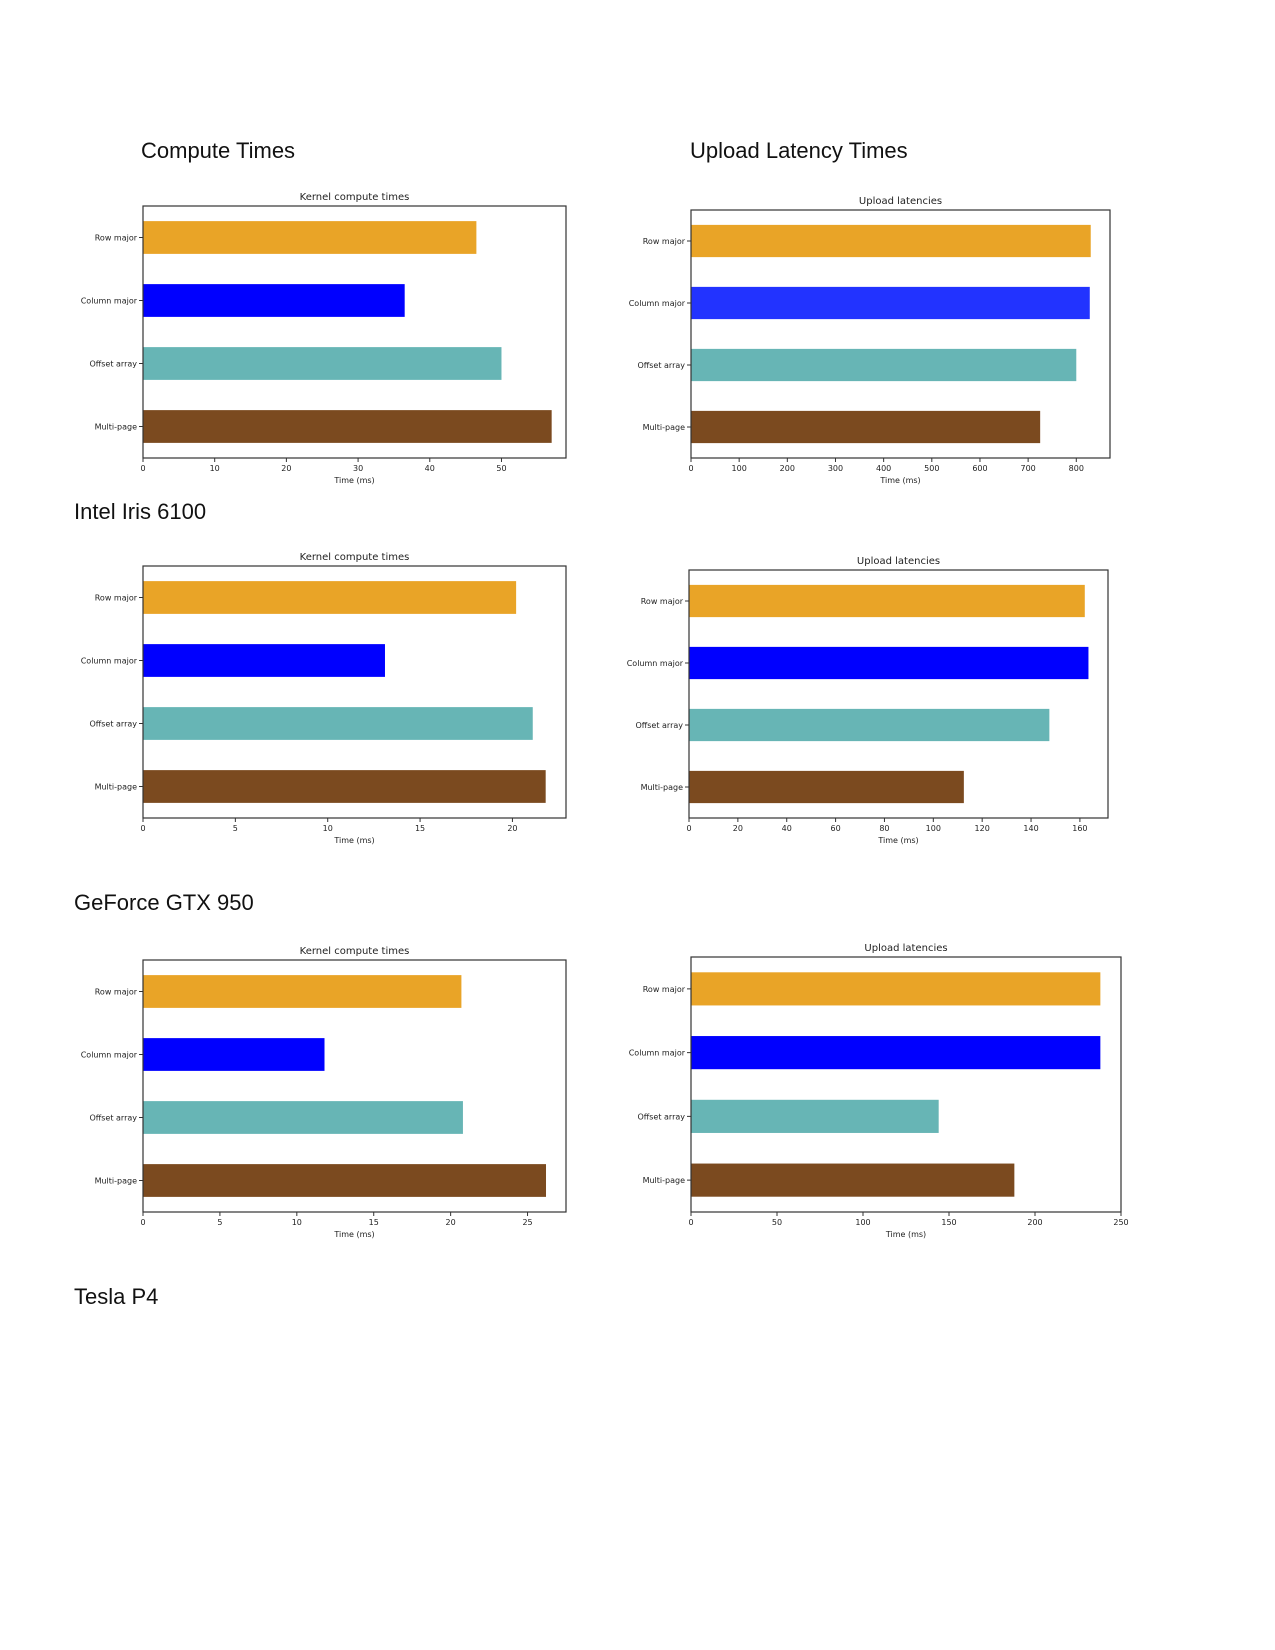 Image resolution: width=1275 pixels, height=1650 pixels. What do you see at coordinates (358, 468) in the screenshot?
I see `x-tick-label: 30` at bounding box center [358, 468].